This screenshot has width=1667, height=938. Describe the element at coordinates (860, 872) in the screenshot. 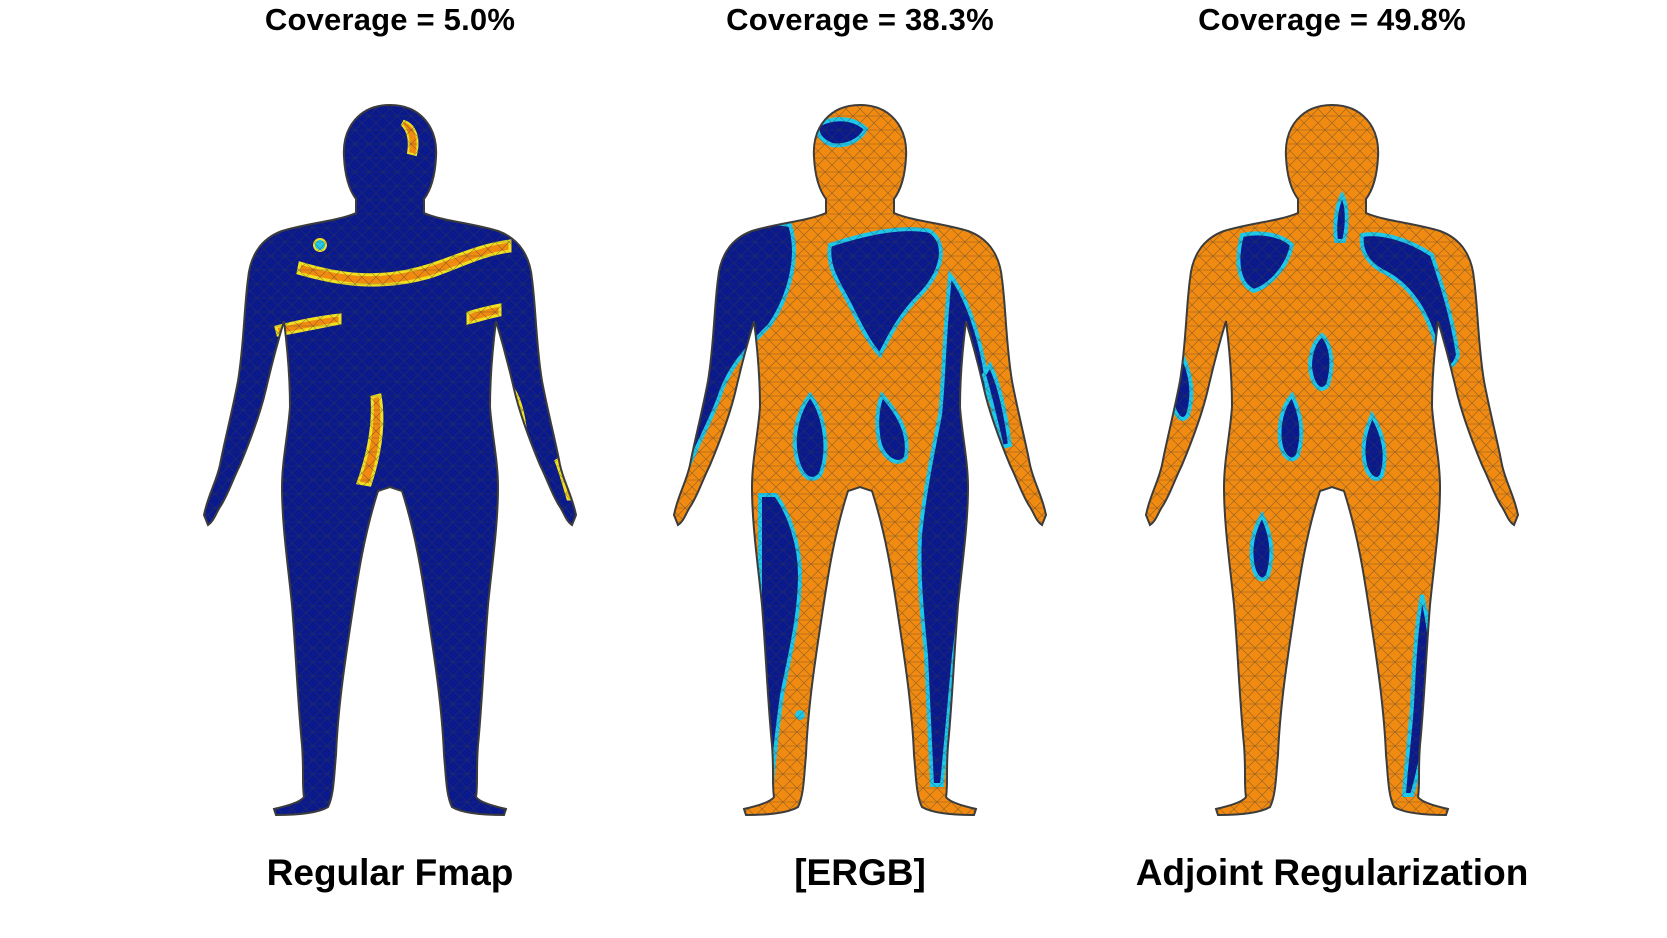

I see `method-label: [ERGB]` at that location.